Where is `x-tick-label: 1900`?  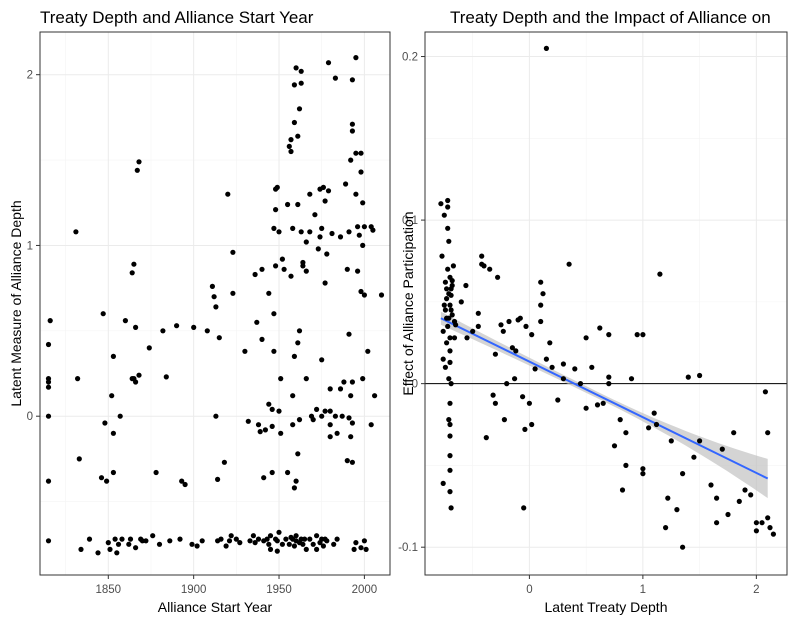
x-tick-label: 1900 is located at coordinates (194, 590).